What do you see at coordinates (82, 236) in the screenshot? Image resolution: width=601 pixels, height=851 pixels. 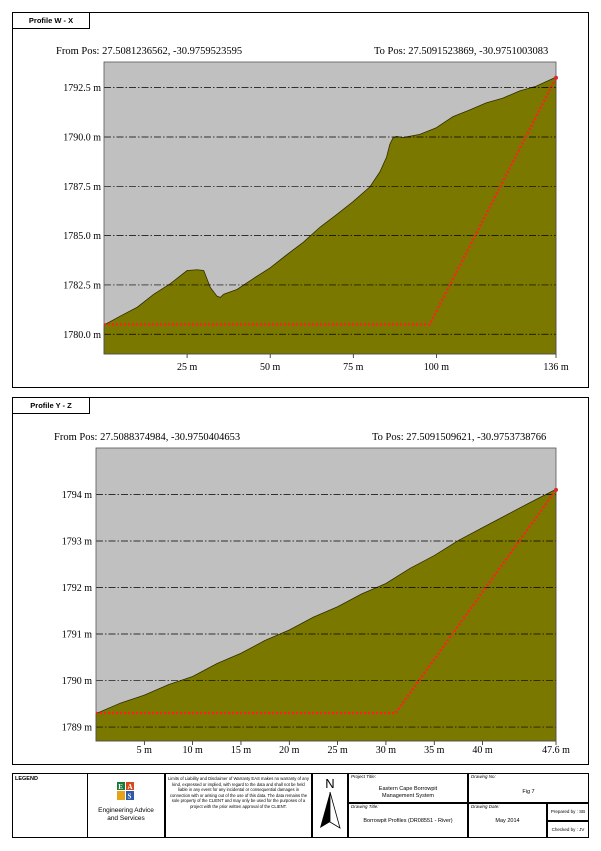 I see `y-tick-label: 1785.0 m` at bounding box center [82, 236].